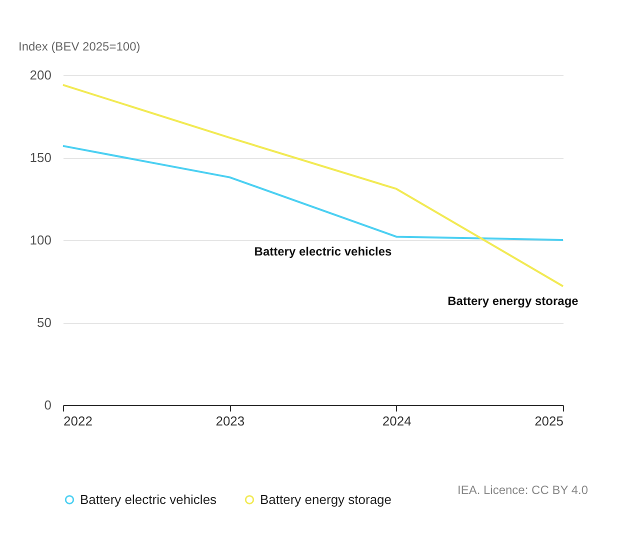  What do you see at coordinates (513, 301) in the screenshot?
I see `annotation: Battery energy storage` at bounding box center [513, 301].